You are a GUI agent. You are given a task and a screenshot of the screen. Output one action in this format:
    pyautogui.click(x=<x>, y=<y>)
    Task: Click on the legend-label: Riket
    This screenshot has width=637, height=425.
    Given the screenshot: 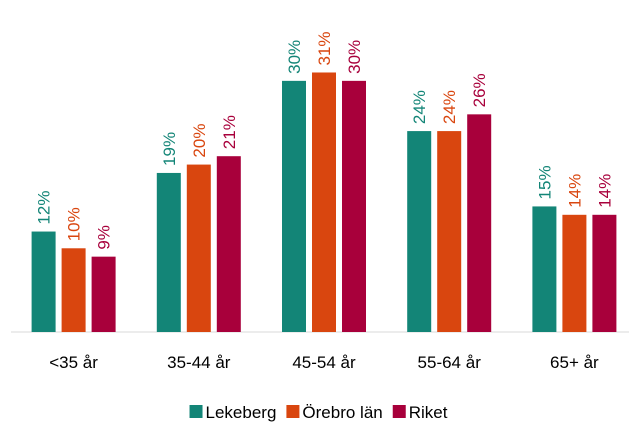 What is the action you would take?
    pyautogui.click(x=428, y=412)
    